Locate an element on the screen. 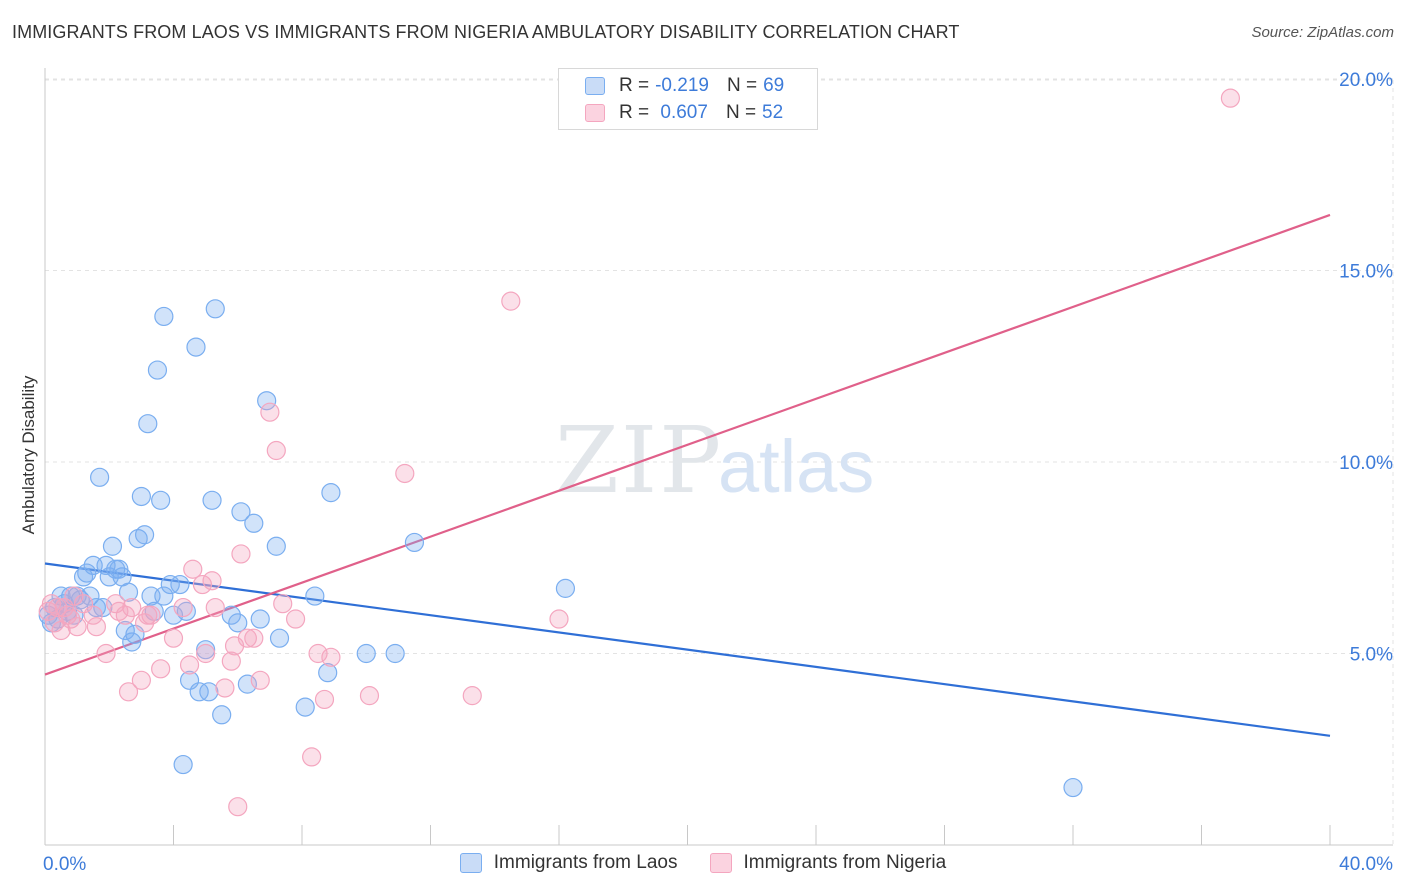 The height and width of the screenshot is (892, 1406). legend-r-value: 0.607 is located at coordinates (681, 112).